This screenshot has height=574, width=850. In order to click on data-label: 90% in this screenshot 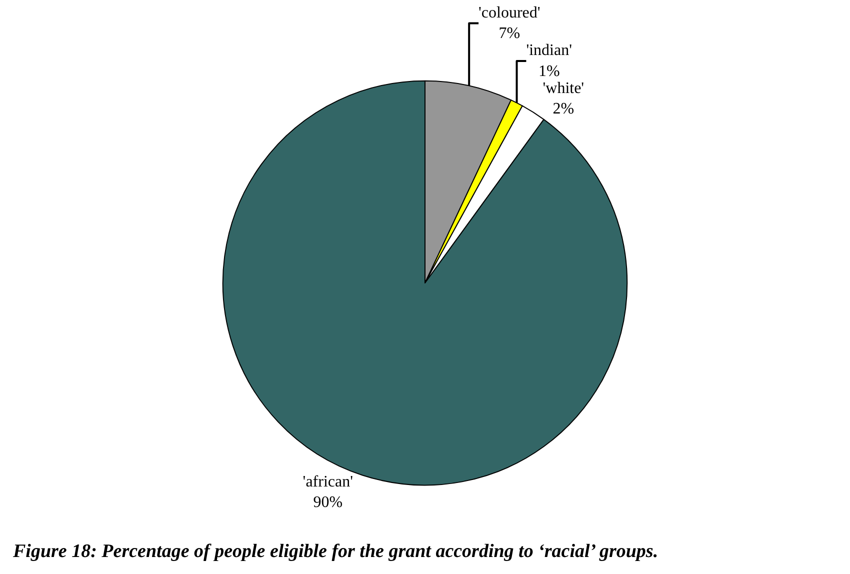, I will do `click(328, 503)`.